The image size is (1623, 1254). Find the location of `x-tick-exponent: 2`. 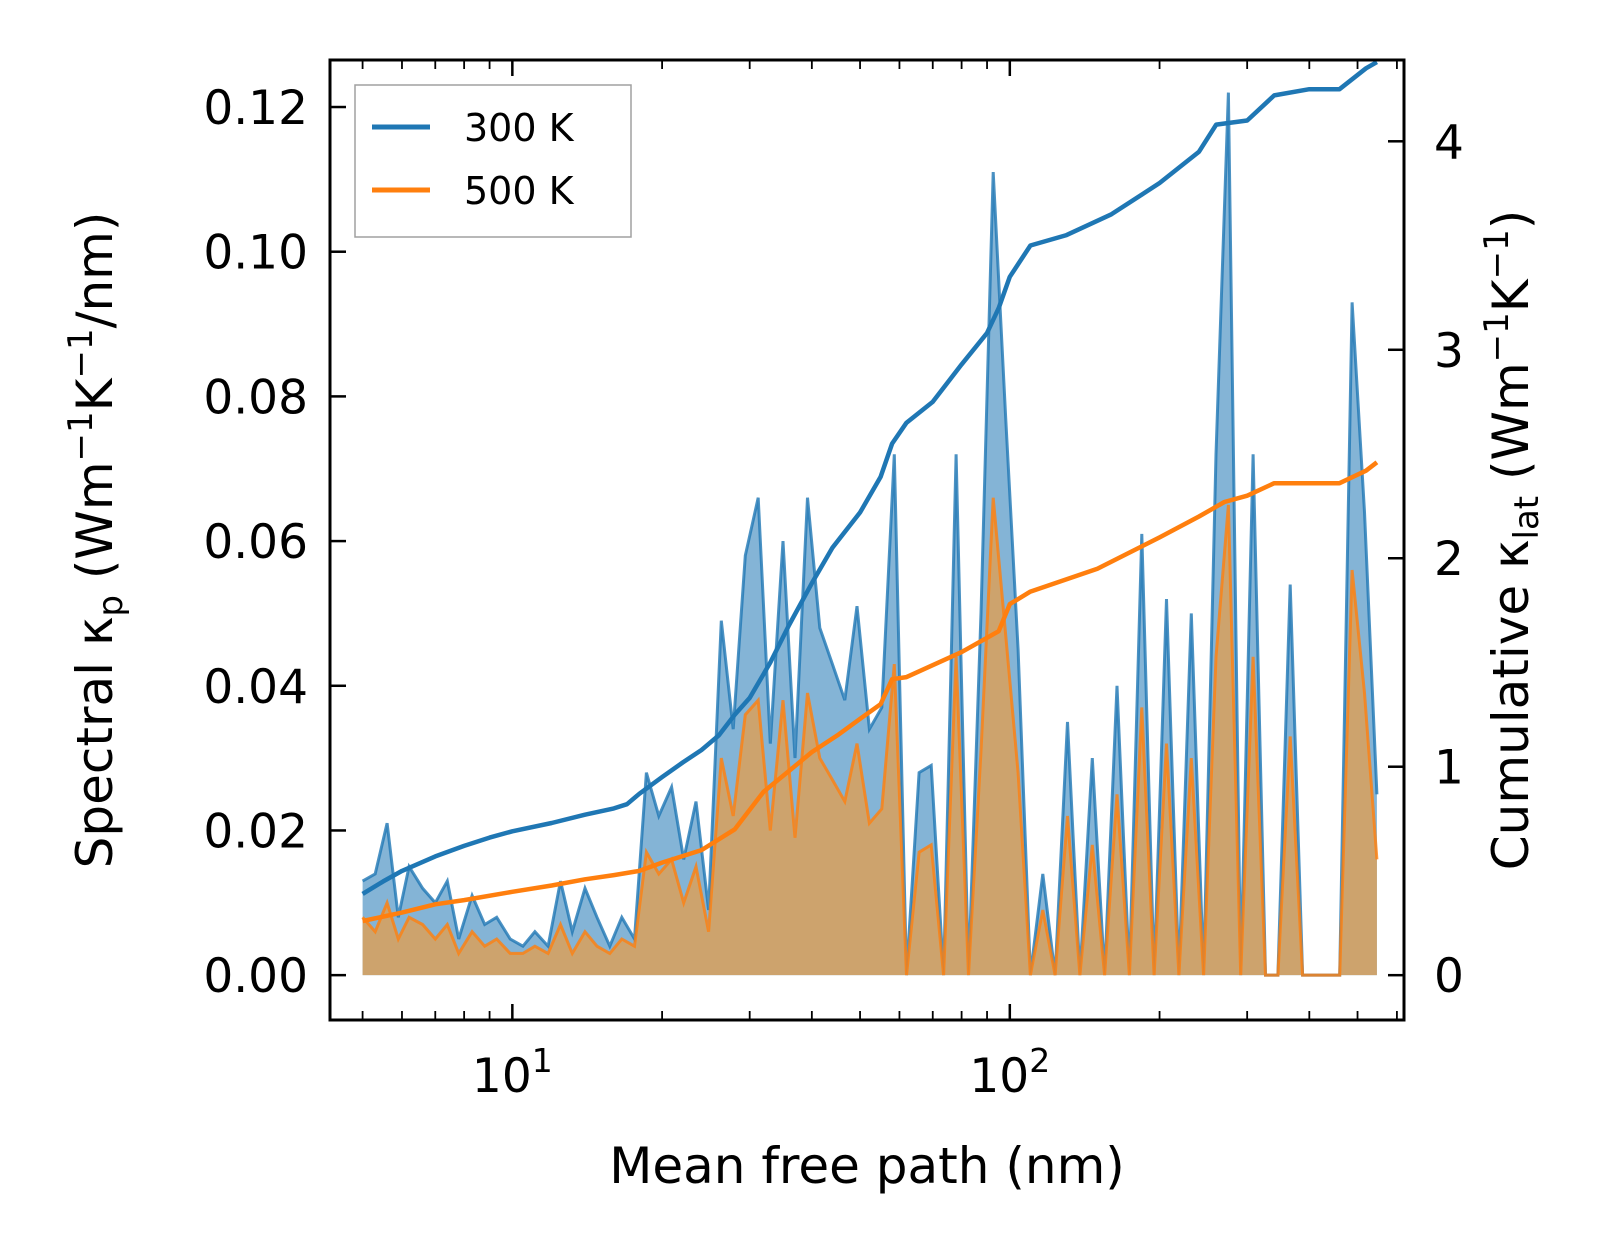

x-tick-exponent: 2 is located at coordinates (1039, 1060).